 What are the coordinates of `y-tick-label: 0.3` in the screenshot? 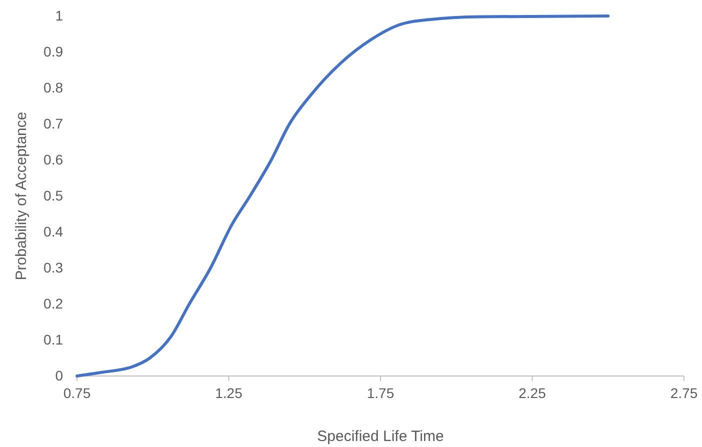 It's located at (54, 267).